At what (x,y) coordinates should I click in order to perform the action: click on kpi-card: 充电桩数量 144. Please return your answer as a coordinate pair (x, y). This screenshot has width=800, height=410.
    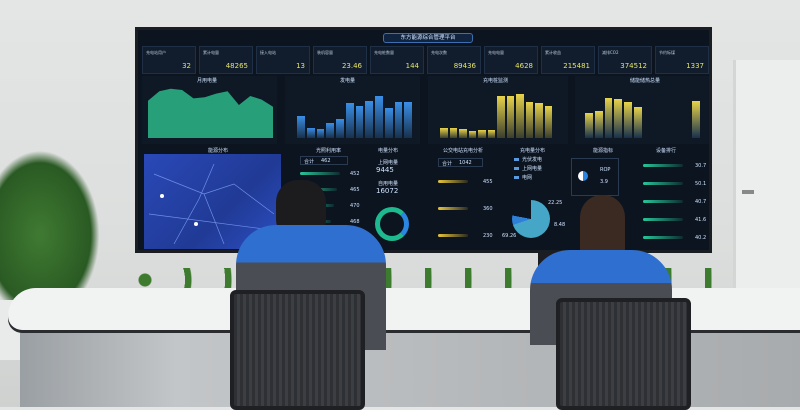
    Looking at the image, I should click on (397, 60).